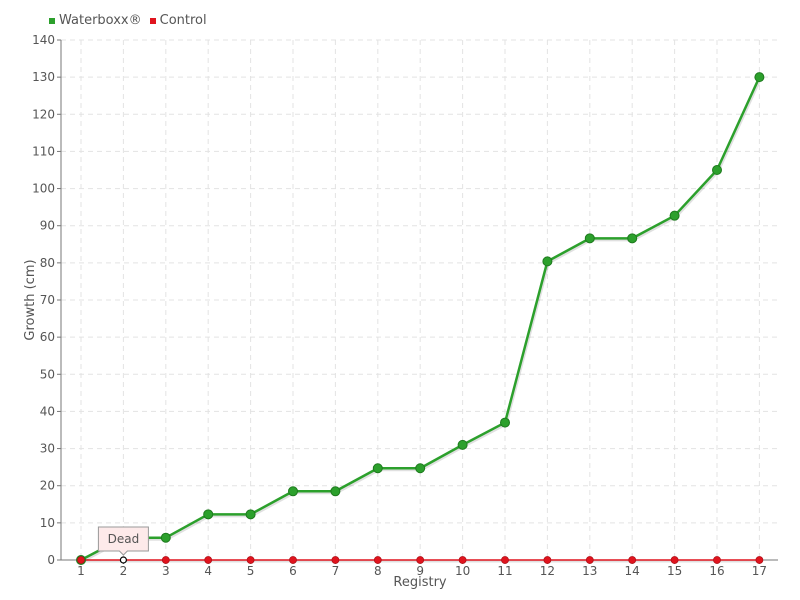  I want to click on annotation-box, so click(123, 541).